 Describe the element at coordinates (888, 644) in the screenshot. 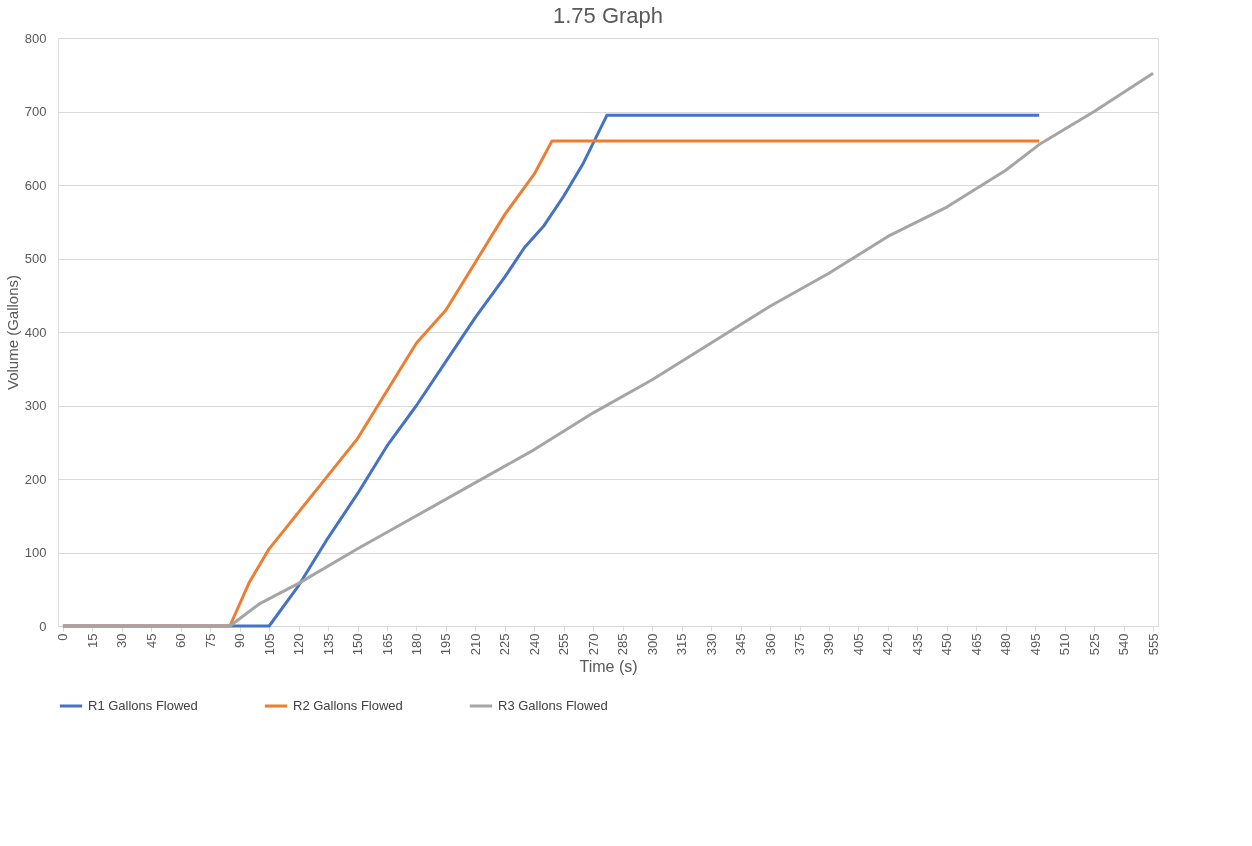

I see `x-tick-label: 420` at that location.